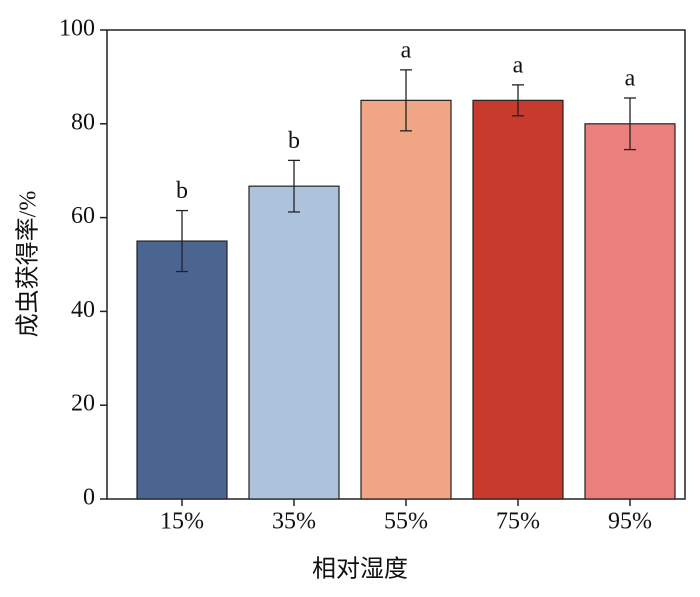 The width and height of the screenshot is (700, 597). I want to click on x-tick-label: 35%, so click(294, 522).